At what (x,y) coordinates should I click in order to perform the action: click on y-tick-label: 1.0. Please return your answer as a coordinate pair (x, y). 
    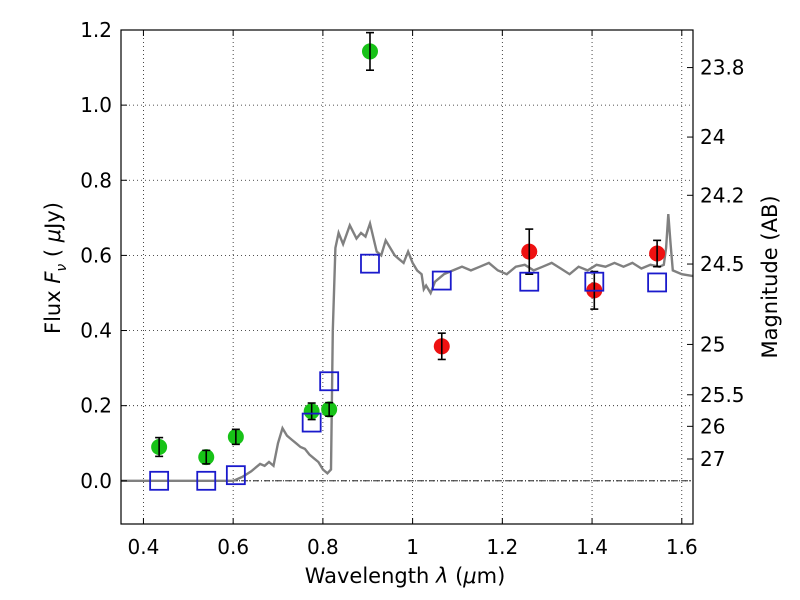
    Looking at the image, I should click on (96, 105).